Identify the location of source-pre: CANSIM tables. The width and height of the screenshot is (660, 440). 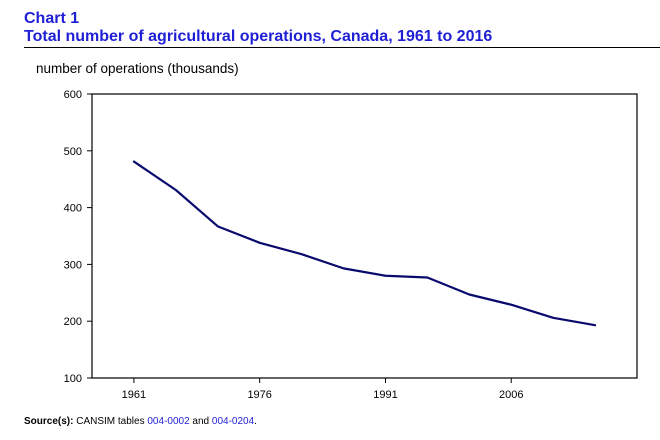
(110, 421).